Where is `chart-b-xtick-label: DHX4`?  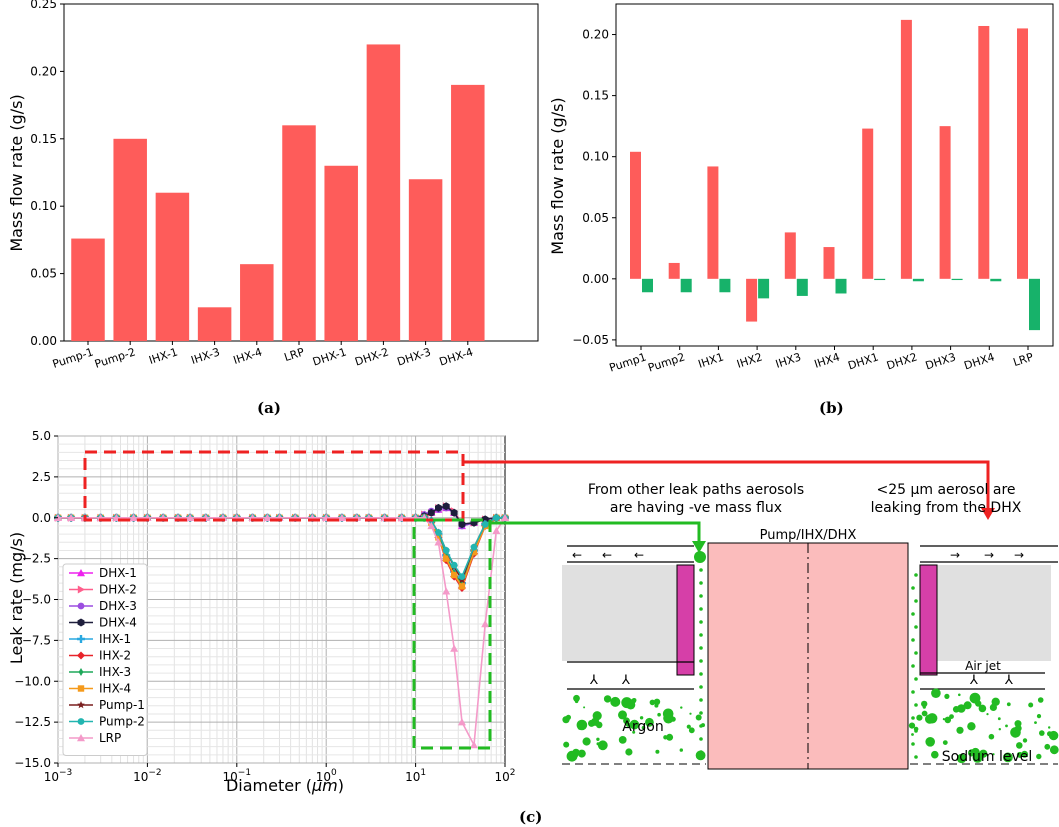 chart-b-xtick-label: DHX4 is located at coordinates (979, 361).